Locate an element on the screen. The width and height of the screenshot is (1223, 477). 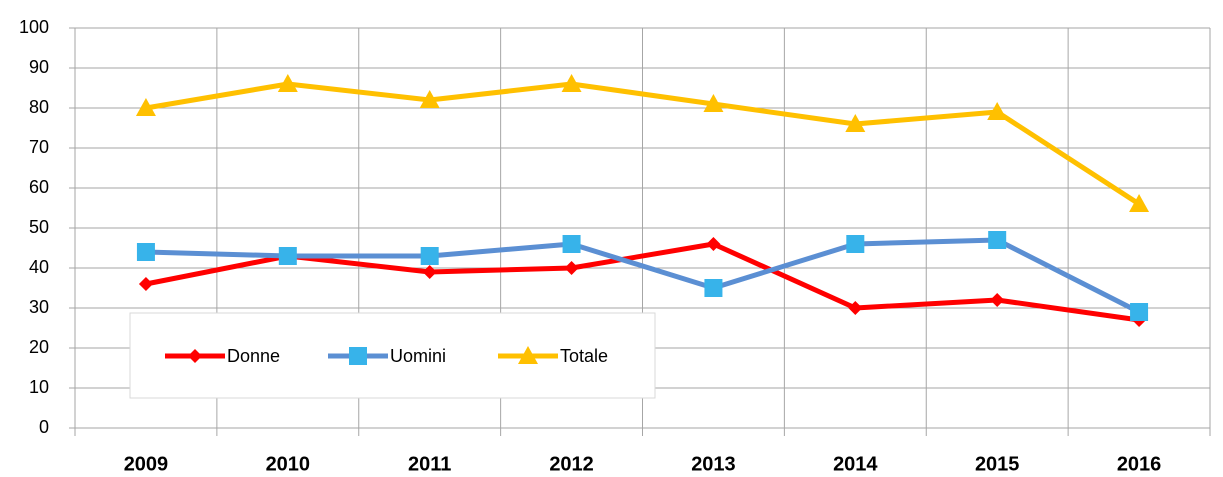
x-tick-label: 2011 is located at coordinates (429, 464).